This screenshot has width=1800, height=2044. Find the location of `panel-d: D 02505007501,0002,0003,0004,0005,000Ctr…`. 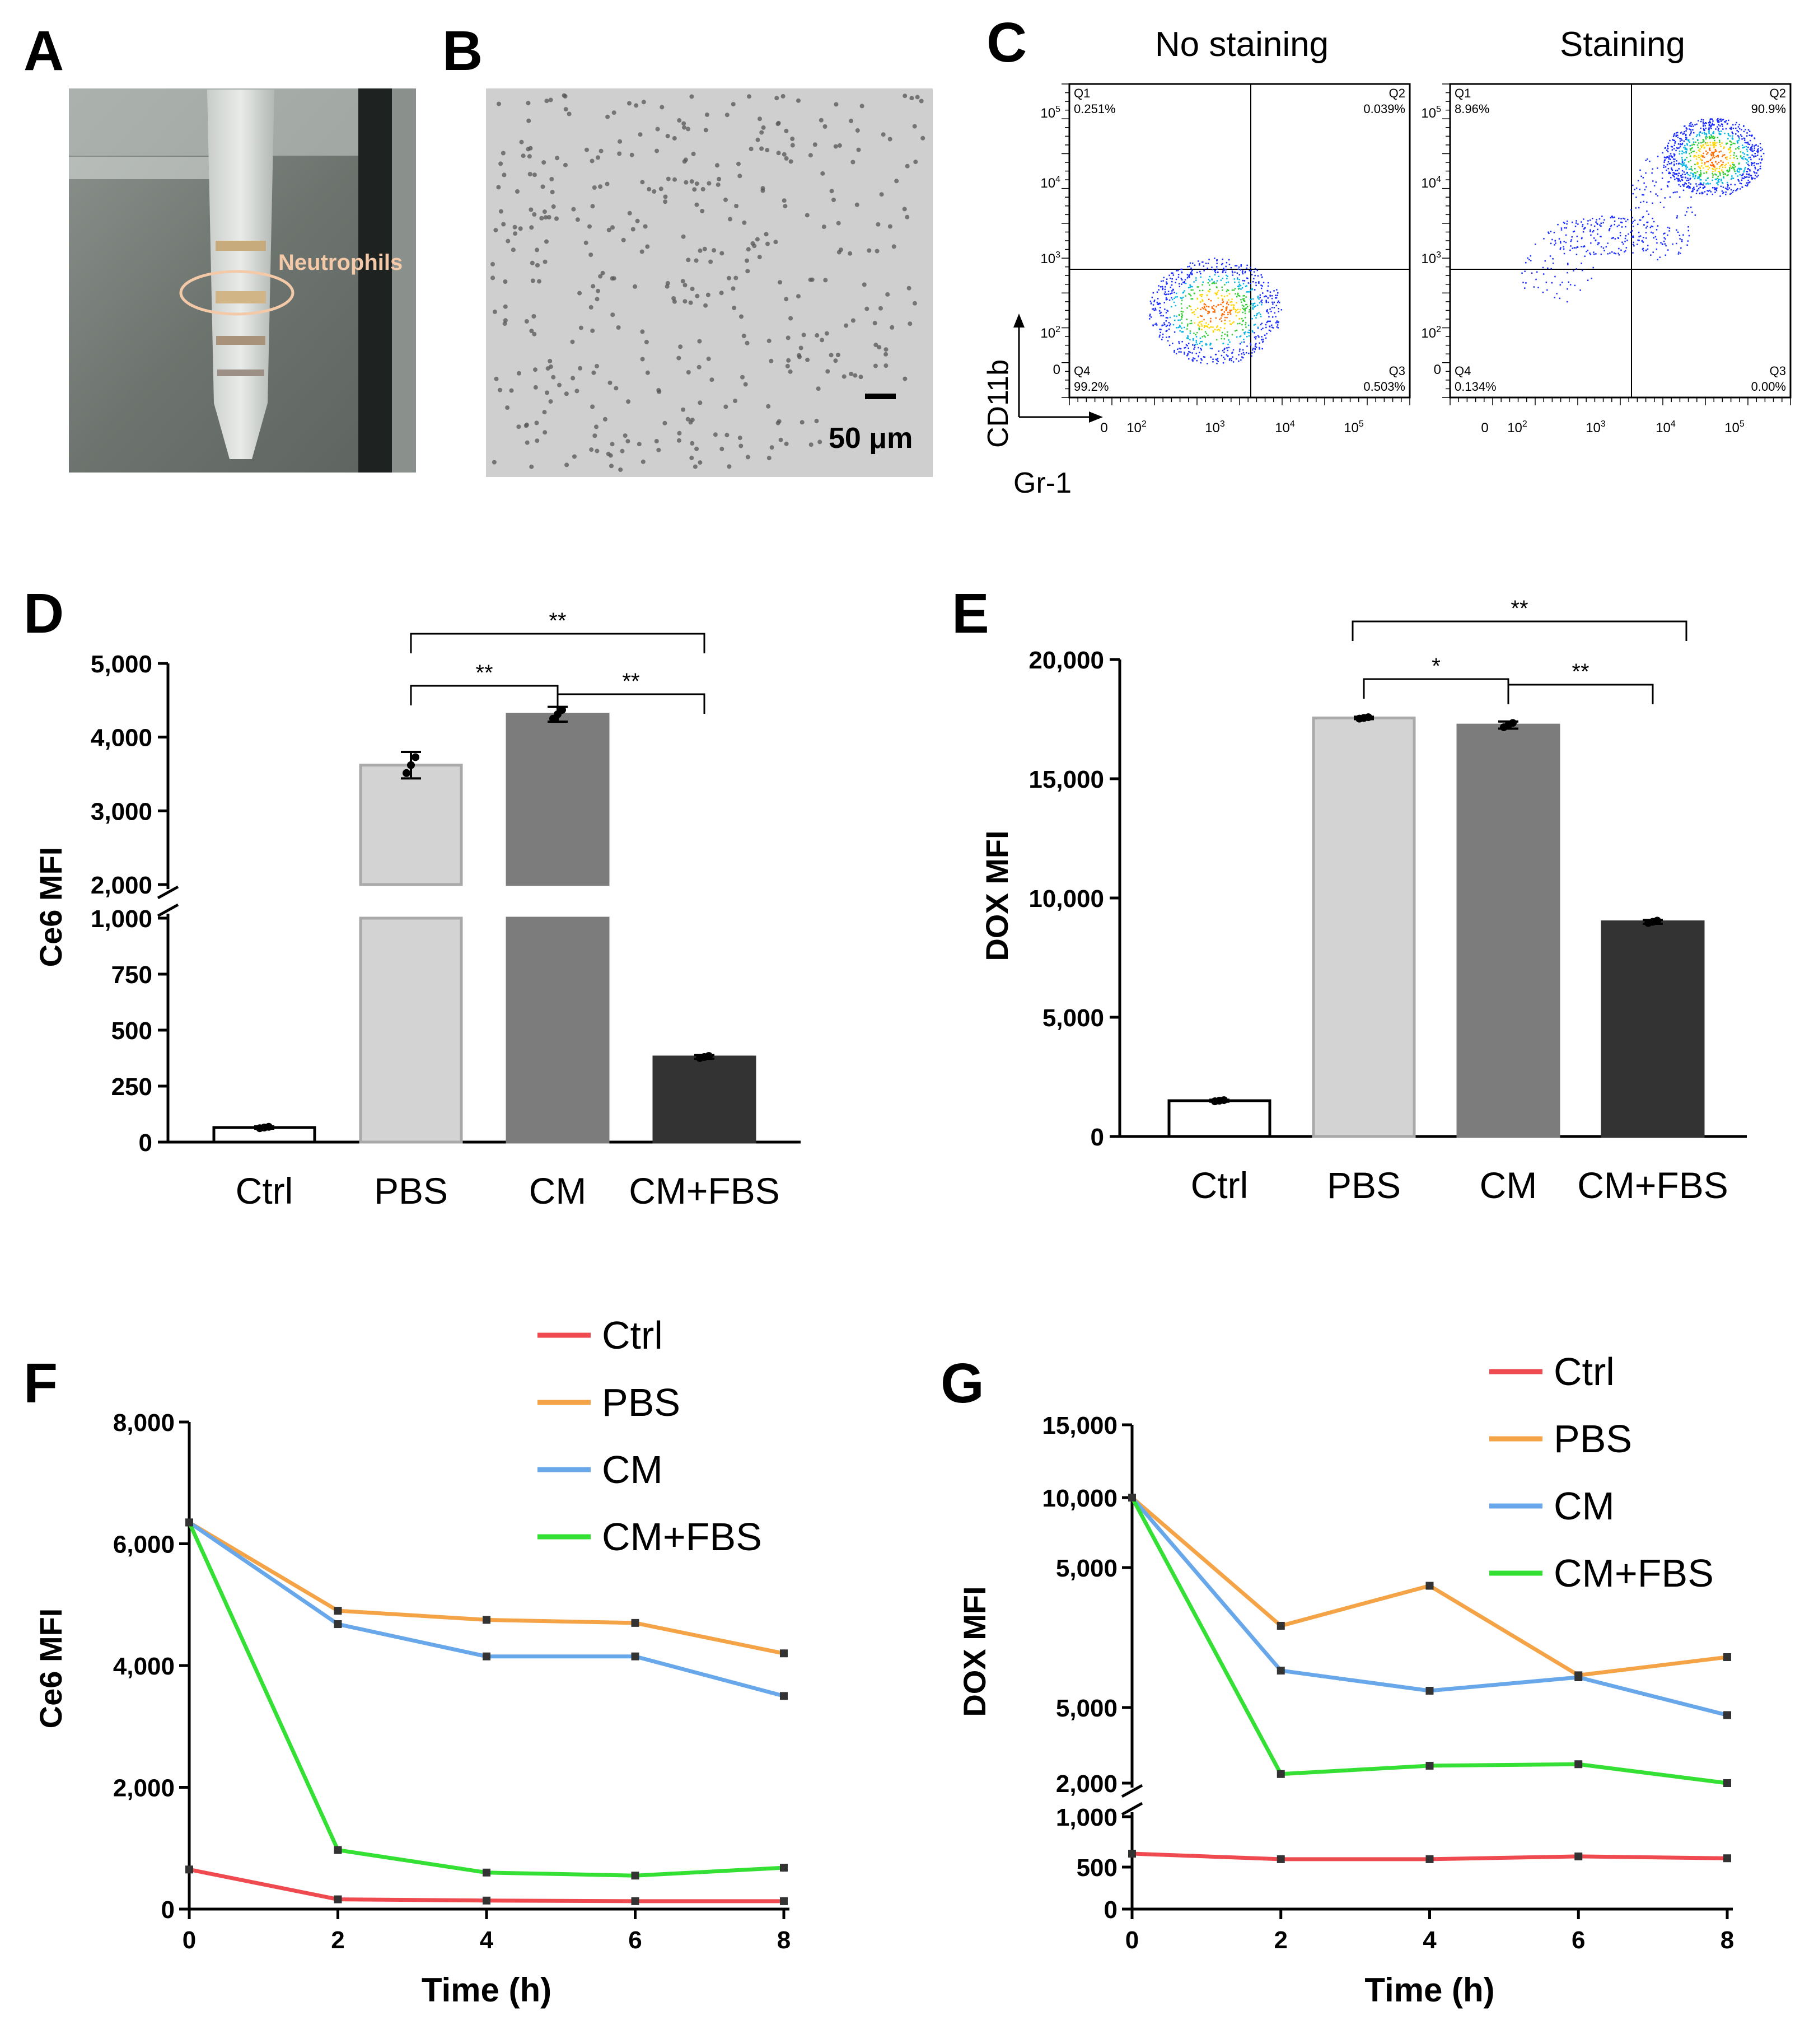

panel-d: D 02505007501,0002,0003,0004,0005,000Ctr… is located at coordinates (413, 897).